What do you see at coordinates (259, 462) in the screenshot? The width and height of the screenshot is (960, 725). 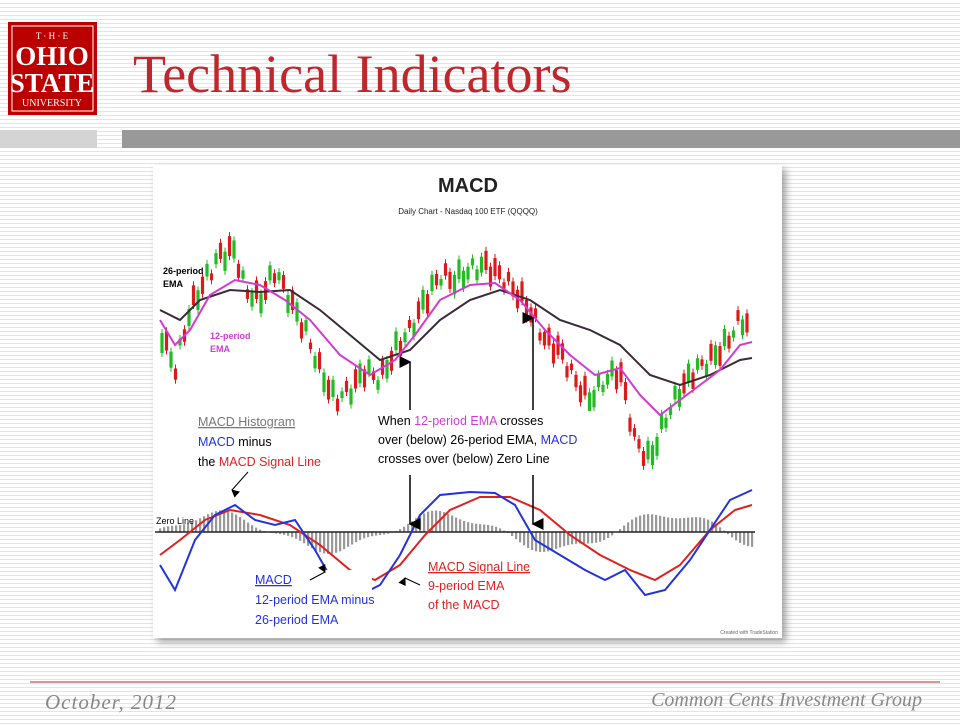 I see `histogram-note: the MACD Signal Line` at bounding box center [259, 462].